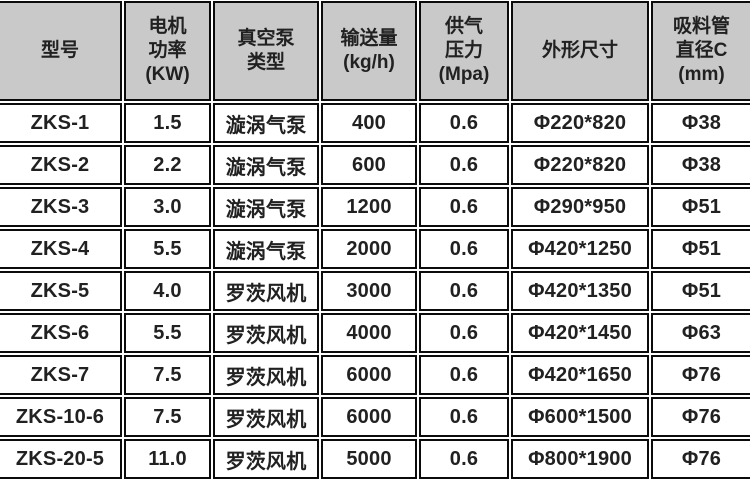 Image resolution: width=750 pixels, height=482 pixels. Describe the element at coordinates (369, 207) in the screenshot. I see `cell-capacity: 1200` at that location.